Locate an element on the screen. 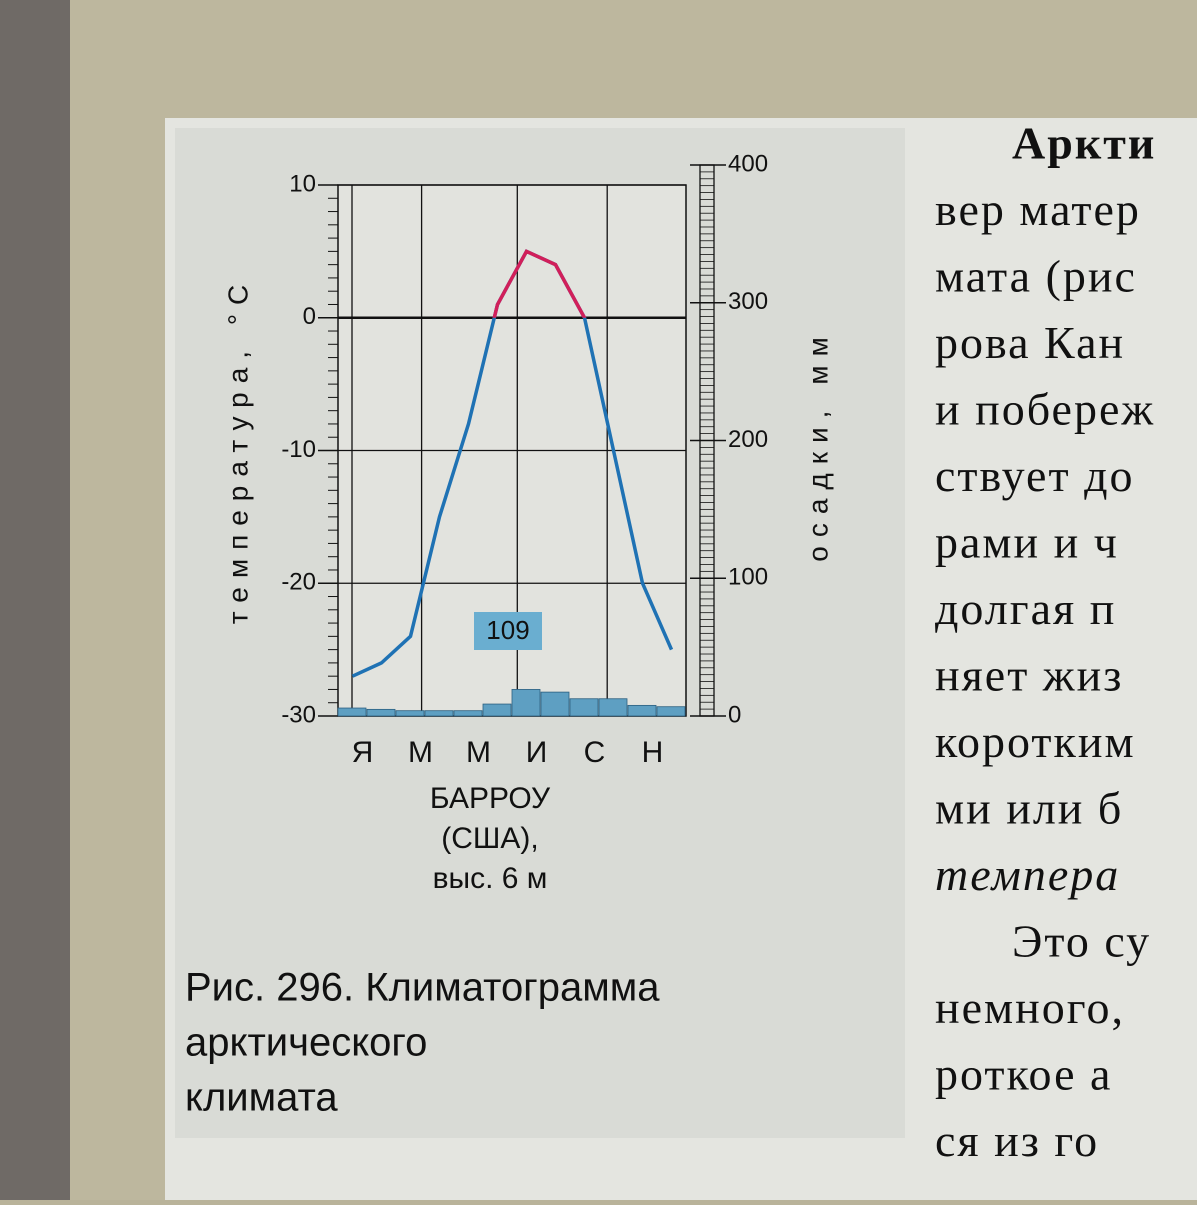 The height and width of the screenshot is (1205, 1197). station-label: БАРРОУ is located at coordinates (490, 798).